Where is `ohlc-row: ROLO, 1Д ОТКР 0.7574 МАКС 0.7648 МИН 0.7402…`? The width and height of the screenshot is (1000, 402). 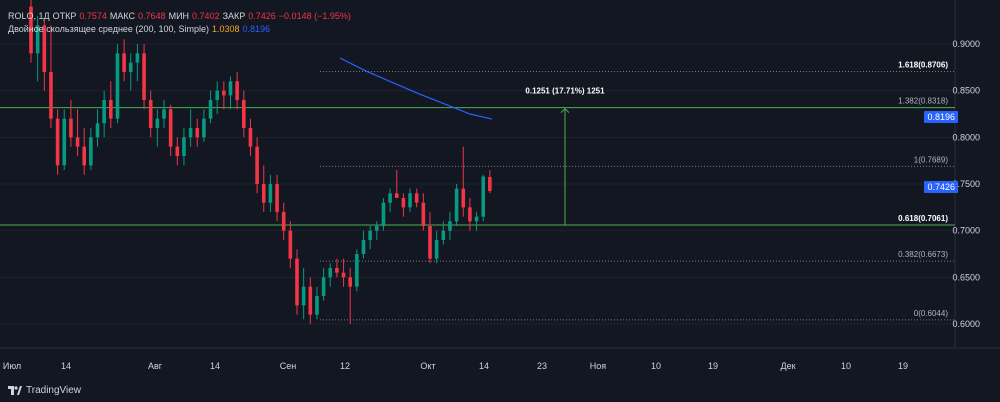 ohlc-row: ROLO, 1Д ОТКР 0.7574 МАКС 0.7648 МИН 0.7402… is located at coordinates (179, 16).